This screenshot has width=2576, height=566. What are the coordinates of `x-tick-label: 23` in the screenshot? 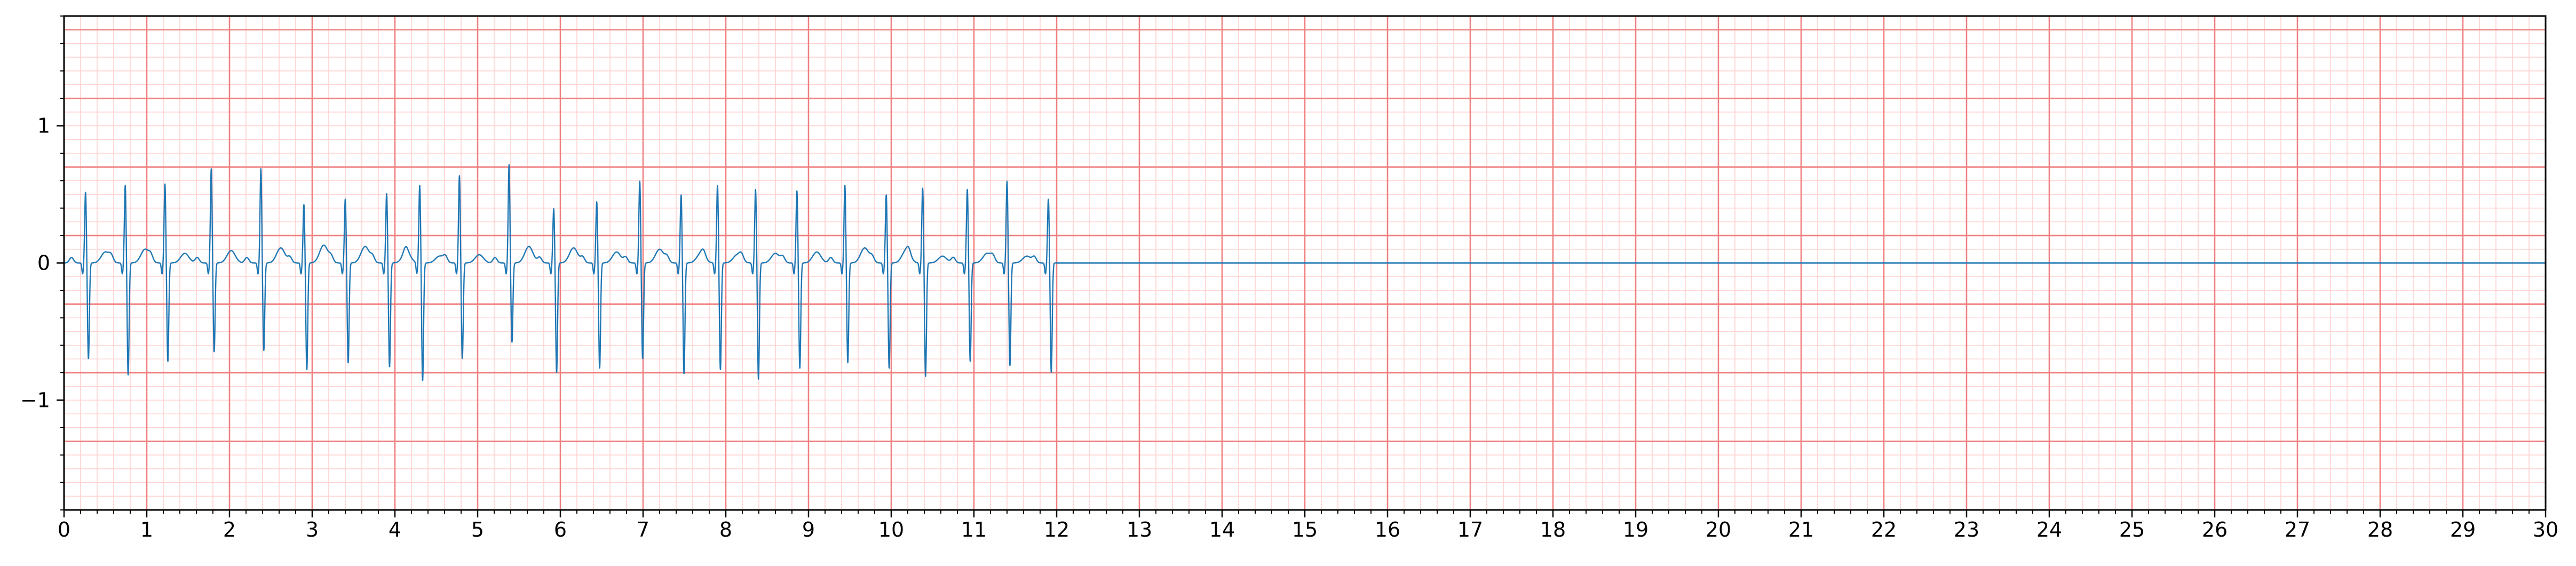 It's located at (1966, 529).